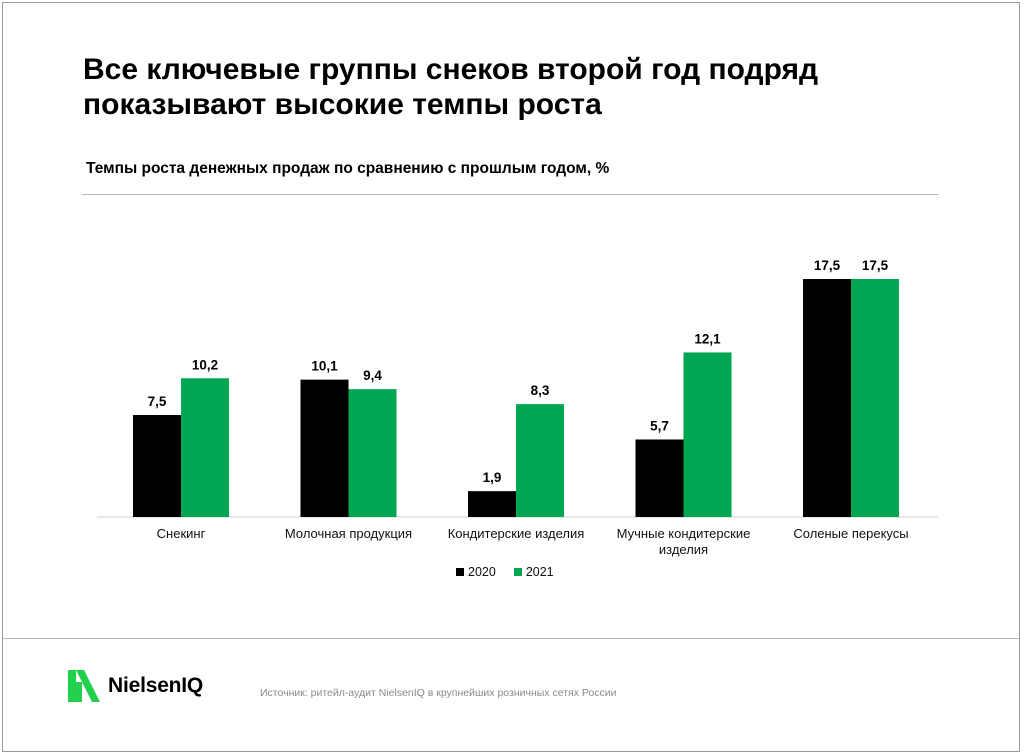 The width and height of the screenshot is (1024, 756). What do you see at coordinates (157, 401) in the screenshot?
I see `data-label-2020-1: 7,5` at bounding box center [157, 401].